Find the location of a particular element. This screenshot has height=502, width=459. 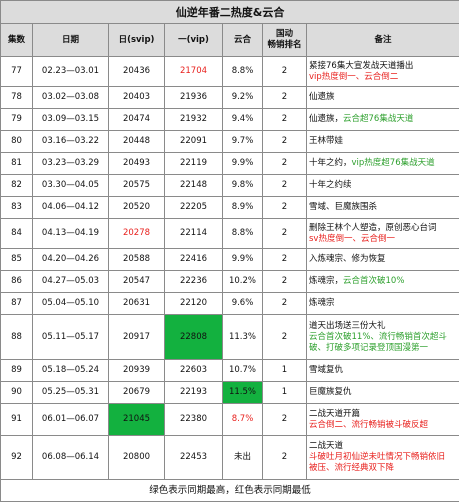

vip-cell: 22205 is located at coordinates (194, 208).